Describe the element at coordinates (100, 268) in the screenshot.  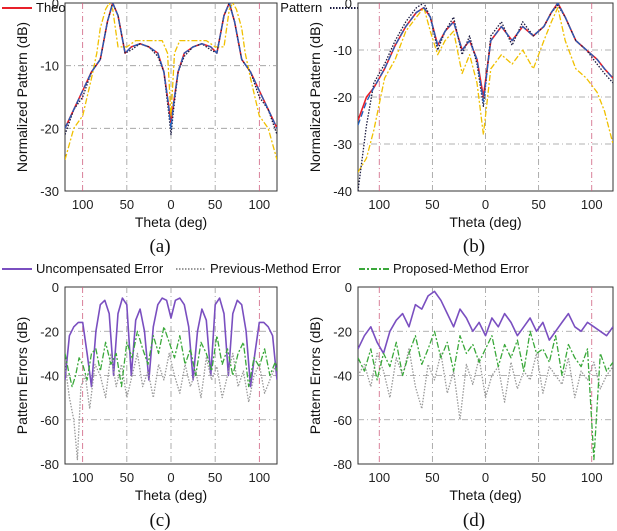
I see `legend-label: Uncompensated Error` at that location.